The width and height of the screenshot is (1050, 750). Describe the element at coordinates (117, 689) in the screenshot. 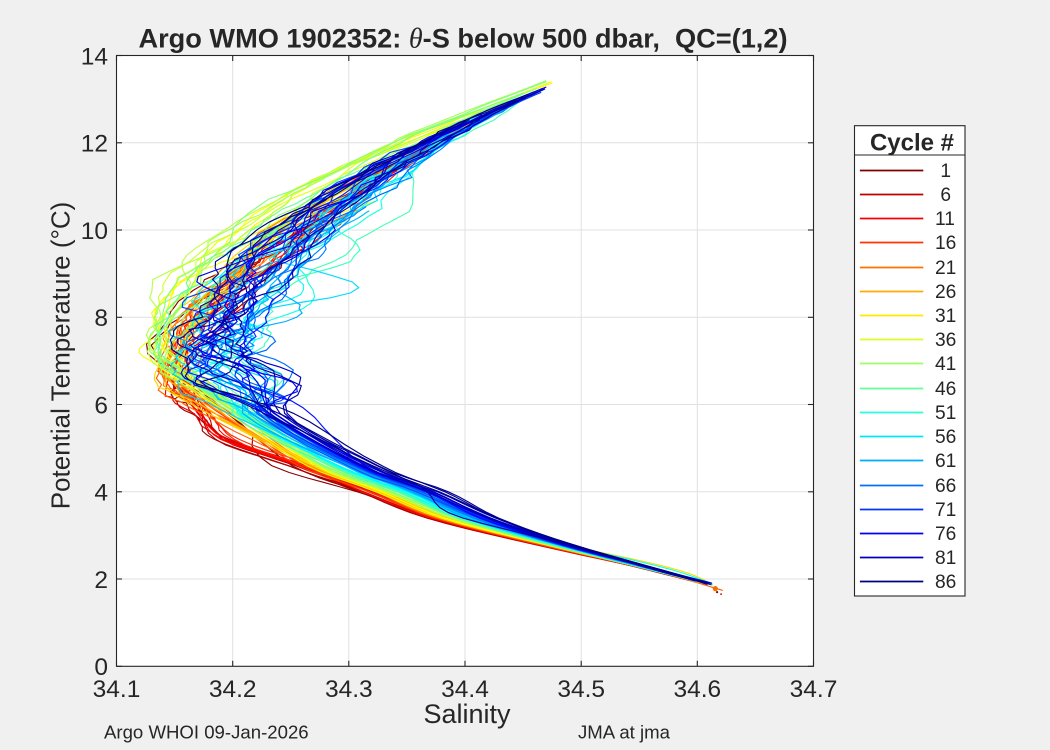

I see `svg-text: 34.1` at that location.